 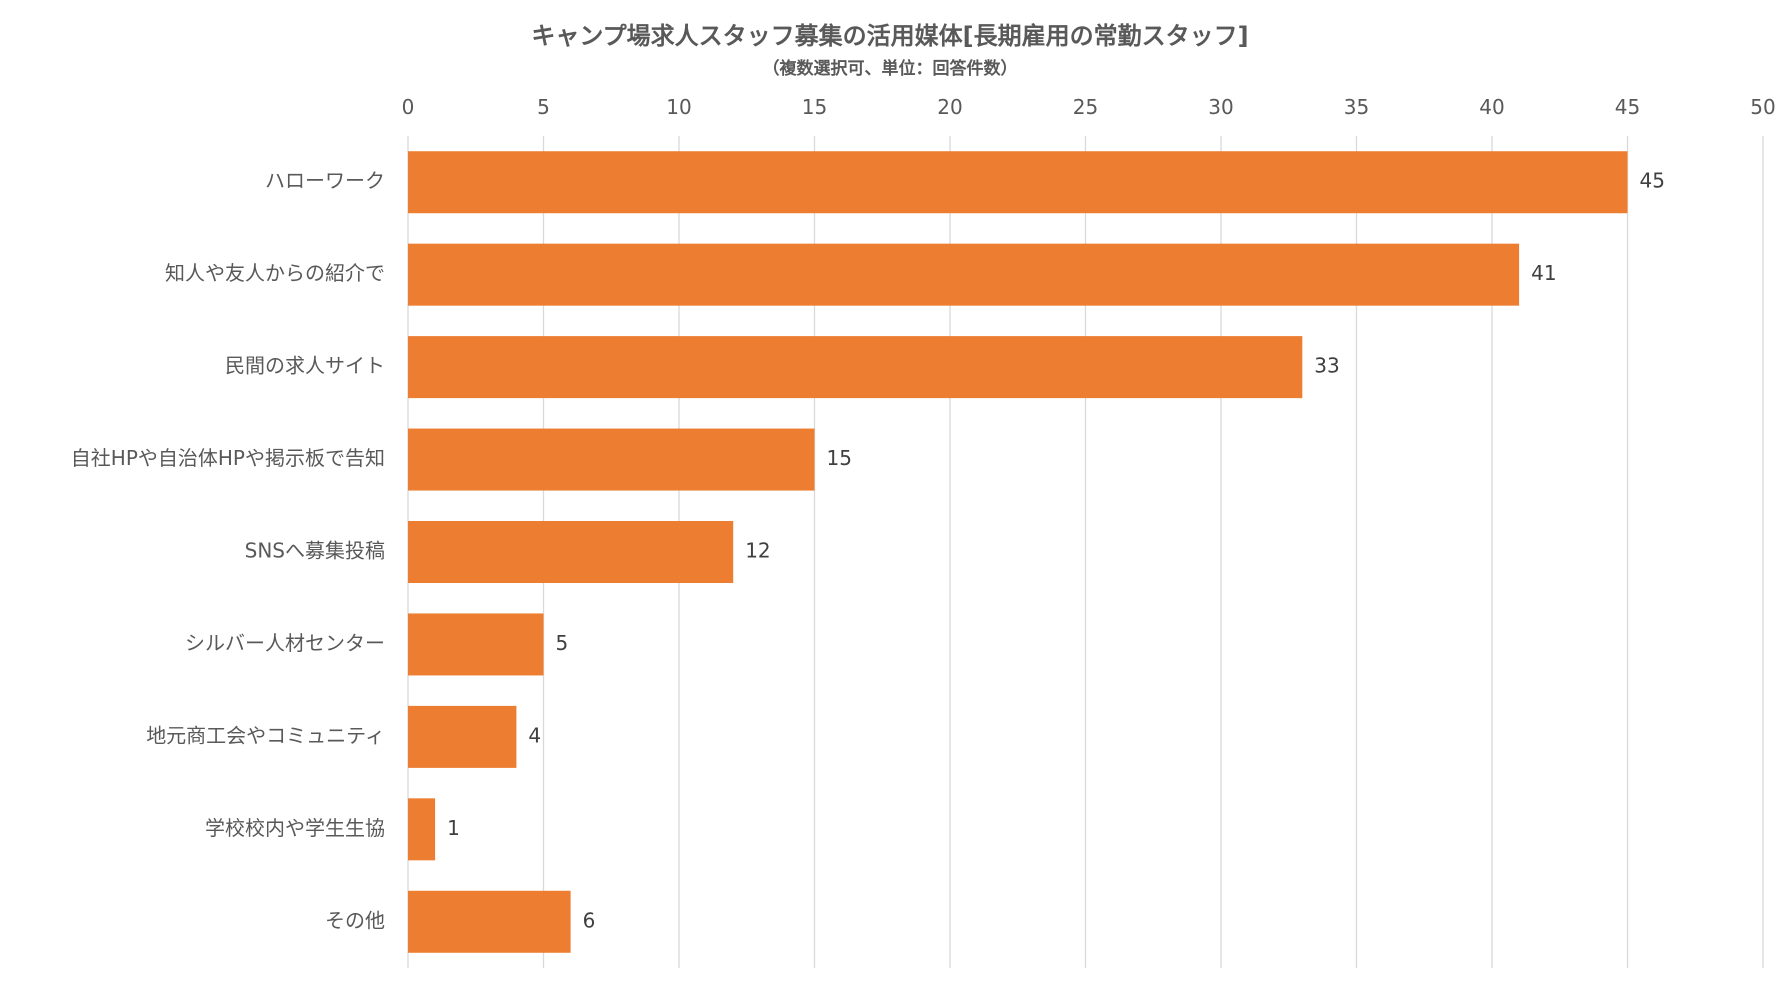 What do you see at coordinates (1627, 107) in the screenshot?
I see `x-tick-label: 45` at bounding box center [1627, 107].